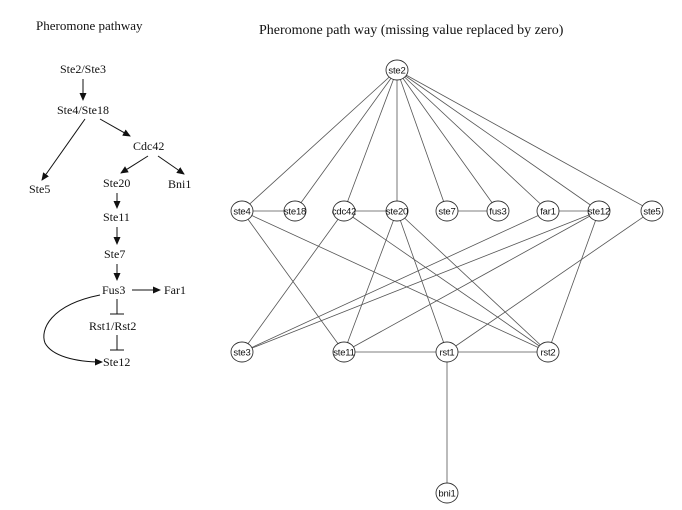 Image resolution: width=682 pixels, height=510 pixels. I want to click on arrow-ste4-to-ste5, so click(63, 149).